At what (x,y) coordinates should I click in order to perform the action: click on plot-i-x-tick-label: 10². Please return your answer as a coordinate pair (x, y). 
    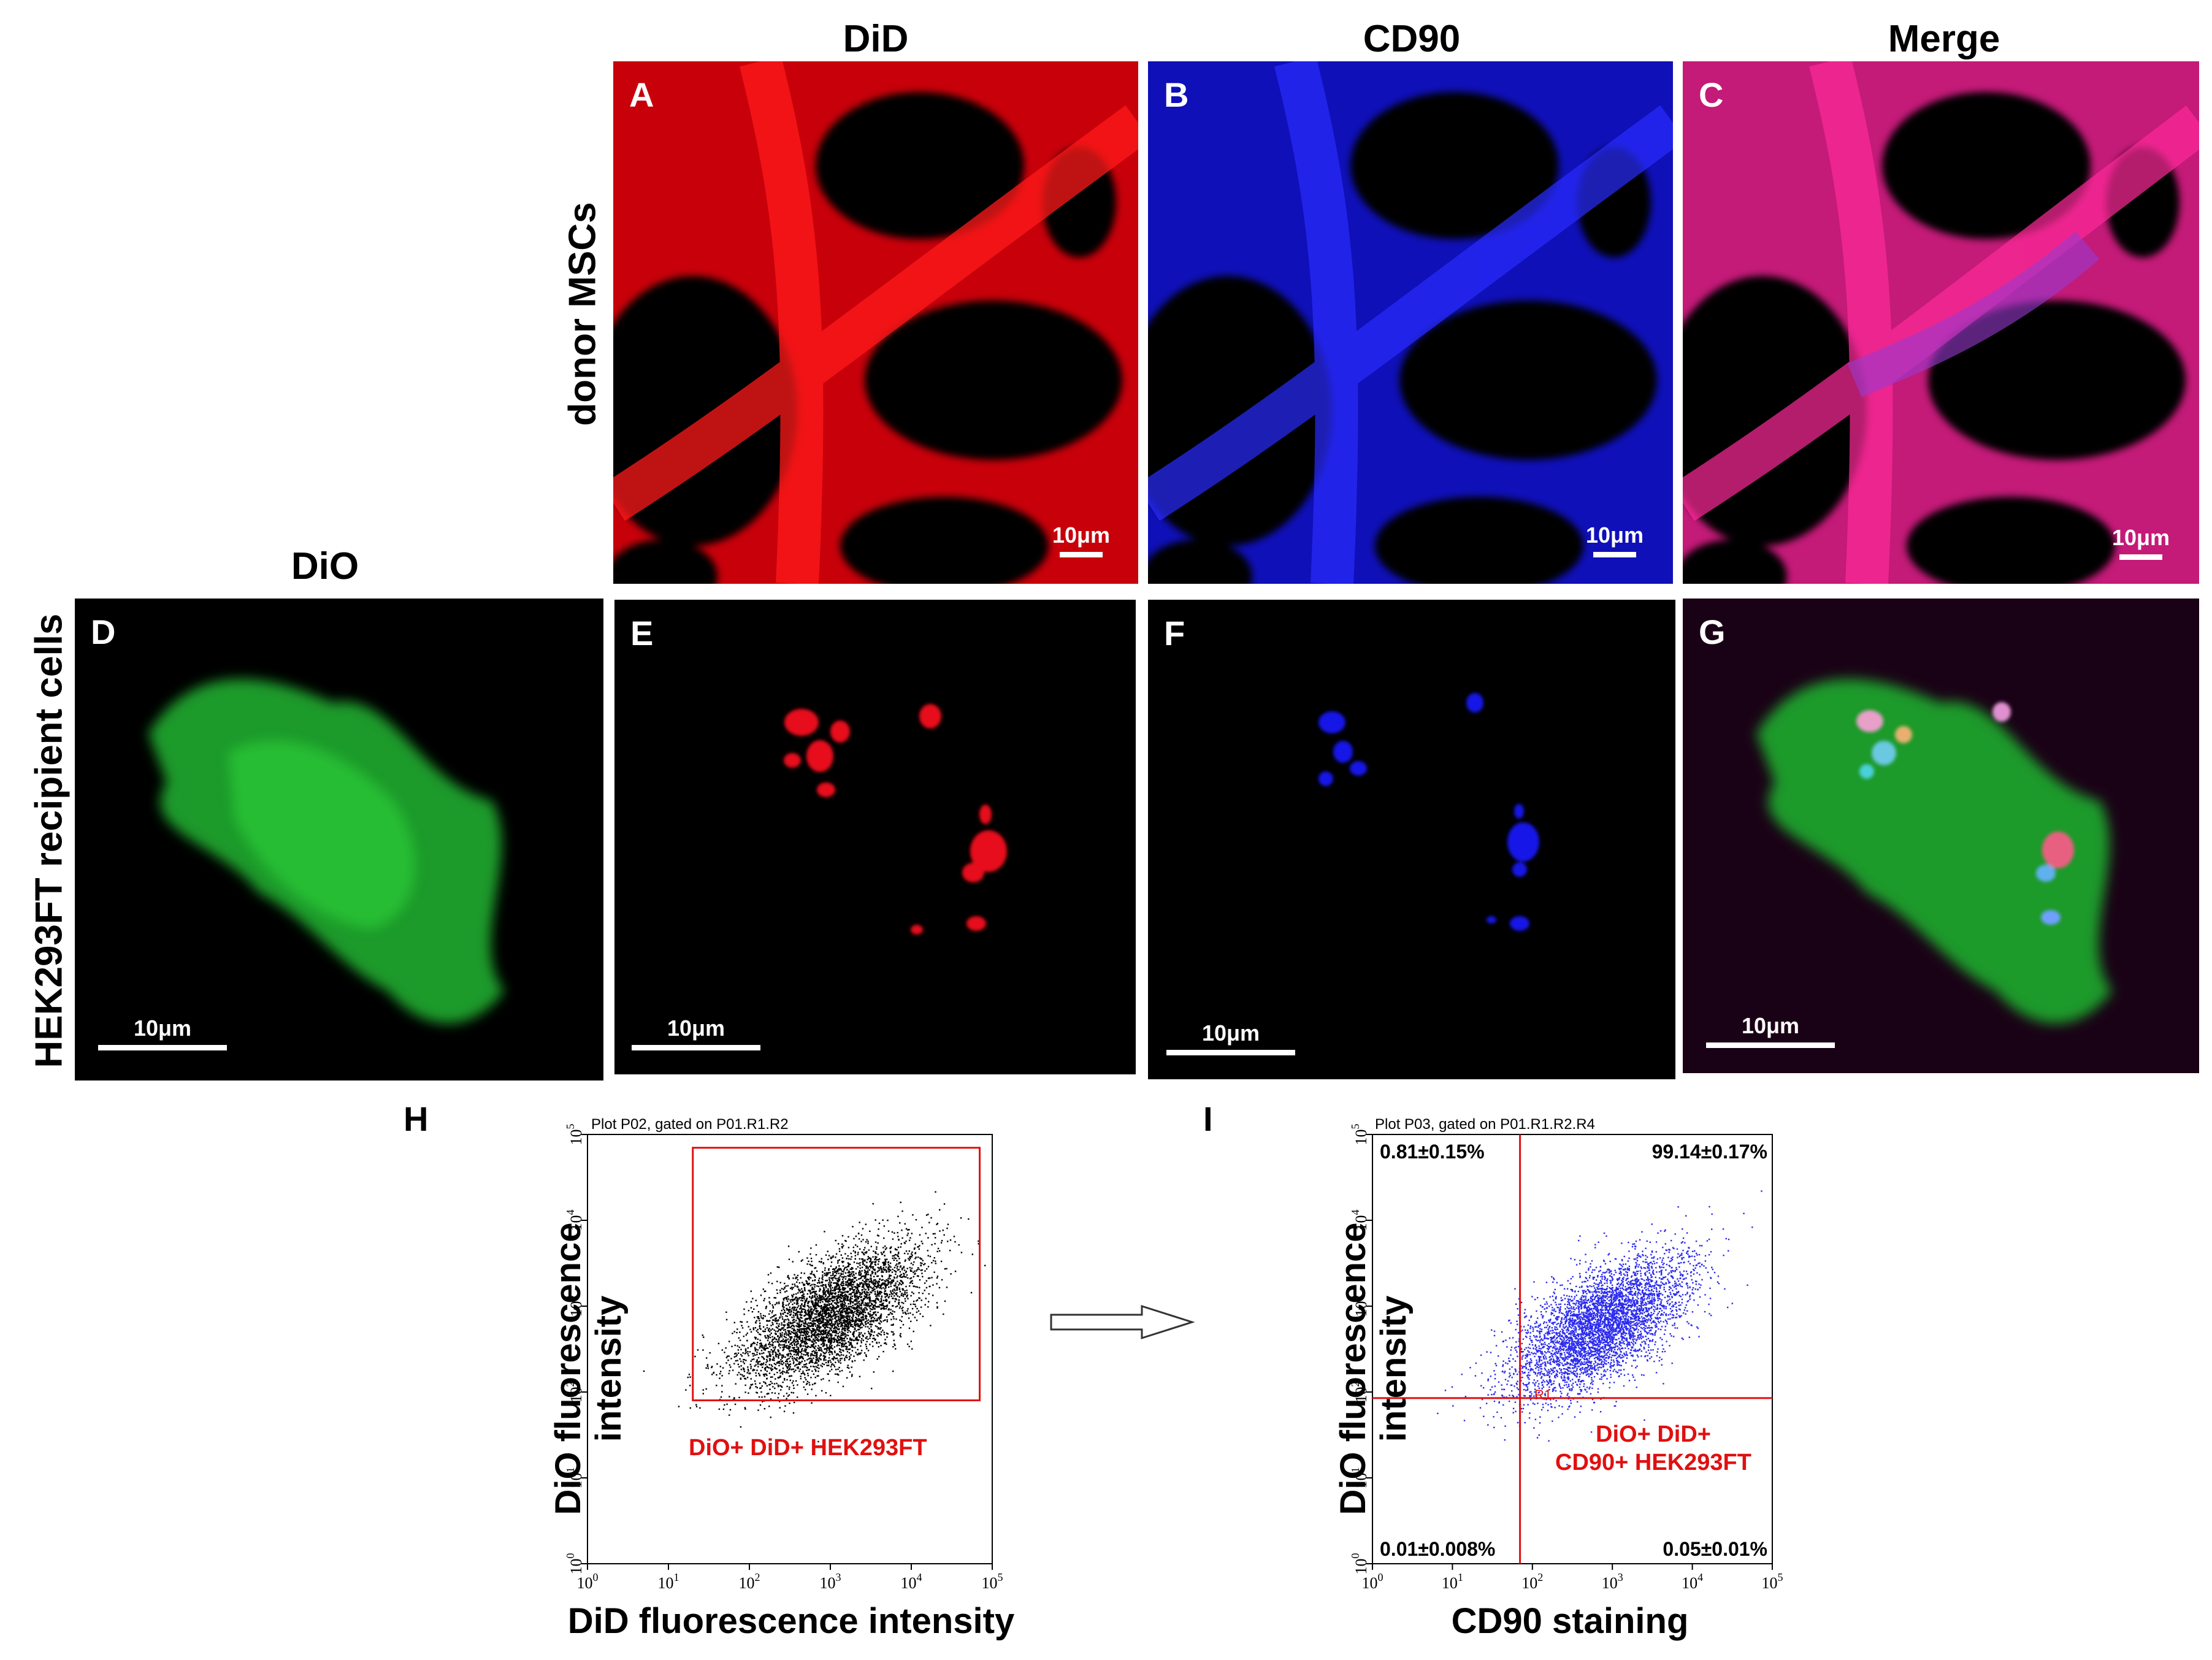
    Looking at the image, I should click on (1532, 1581).